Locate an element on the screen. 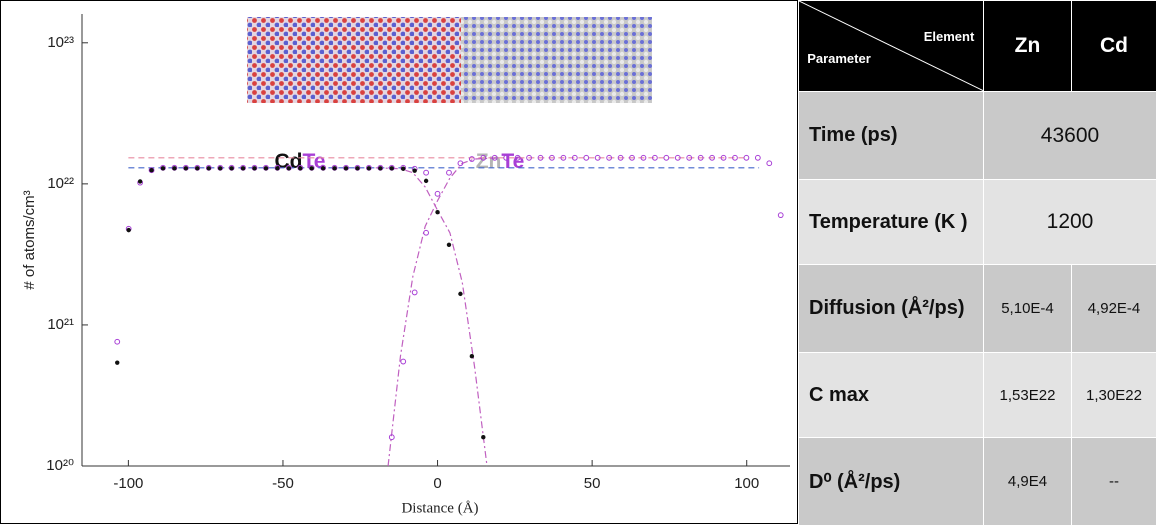  corner-cell: Element Parameter is located at coordinates (891, 46).